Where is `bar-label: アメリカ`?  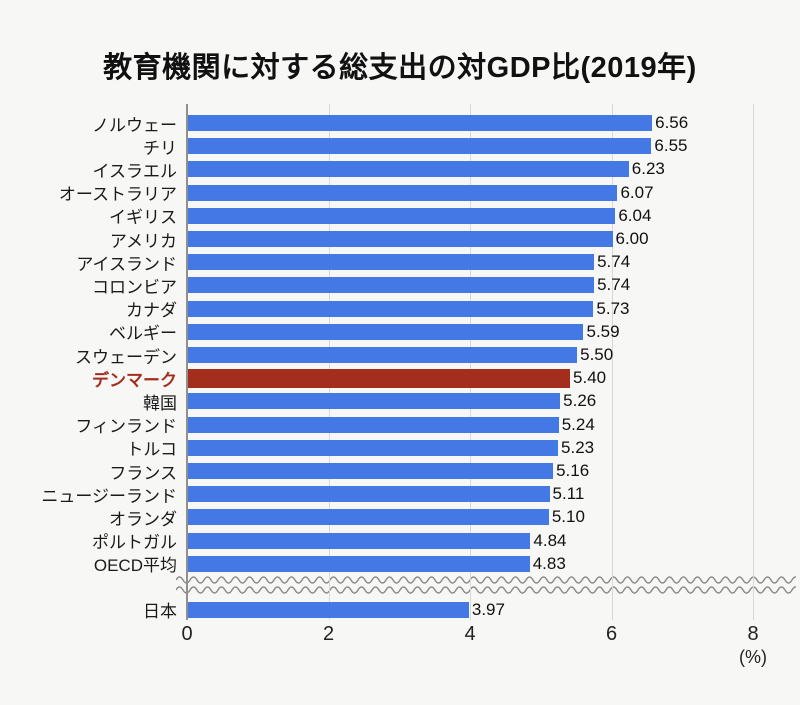
bar-label: アメリカ is located at coordinates (143, 241).